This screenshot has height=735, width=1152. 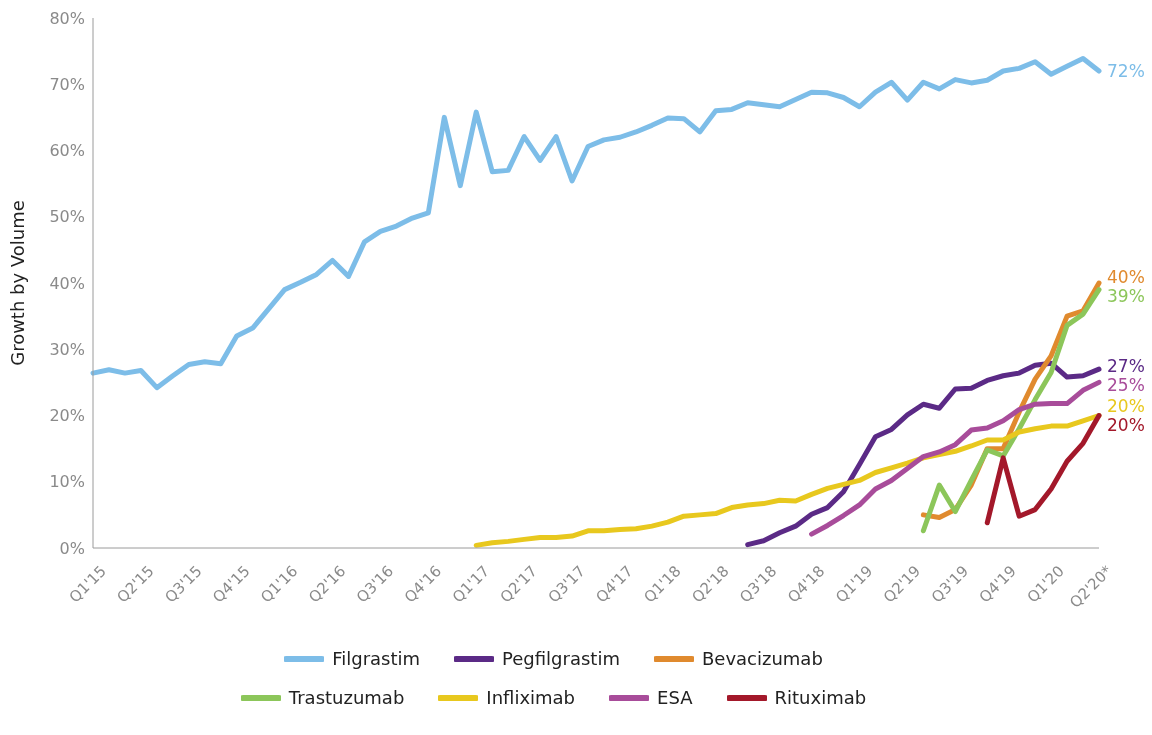 What do you see at coordinates (67, 84) in the screenshot?
I see `y-tick-label: 70%` at bounding box center [67, 84].